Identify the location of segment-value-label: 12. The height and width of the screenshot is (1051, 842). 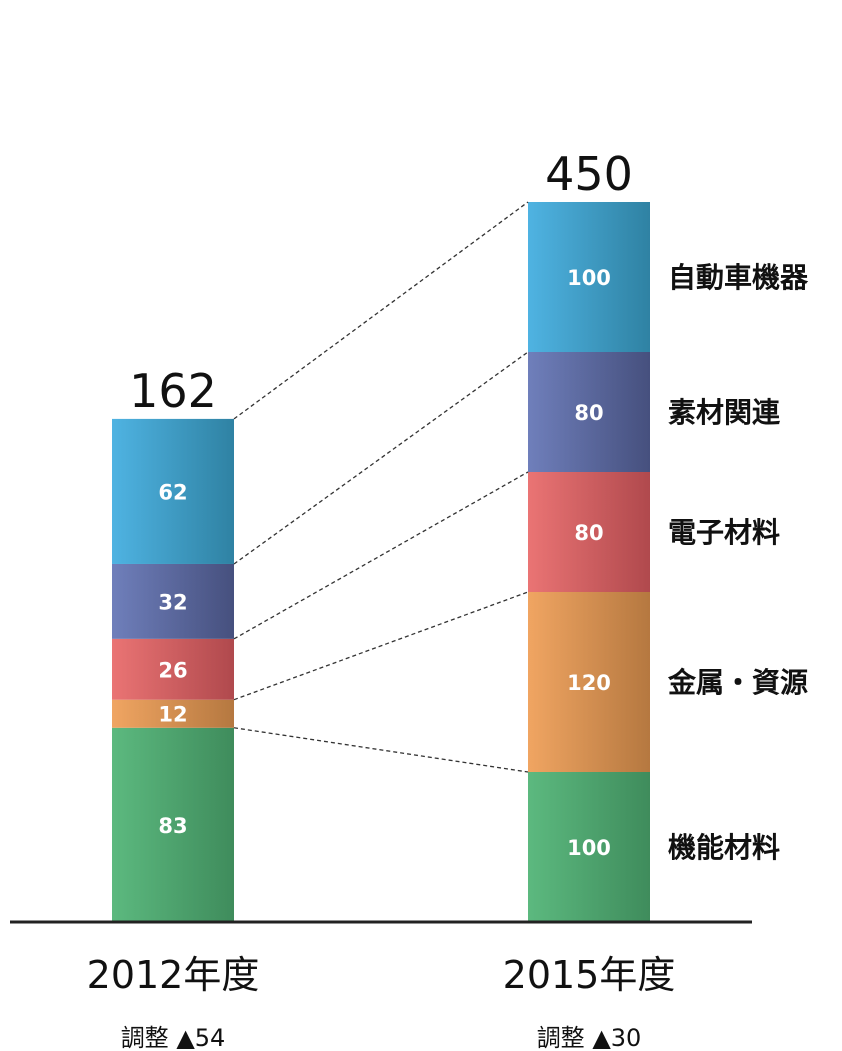
(172, 715).